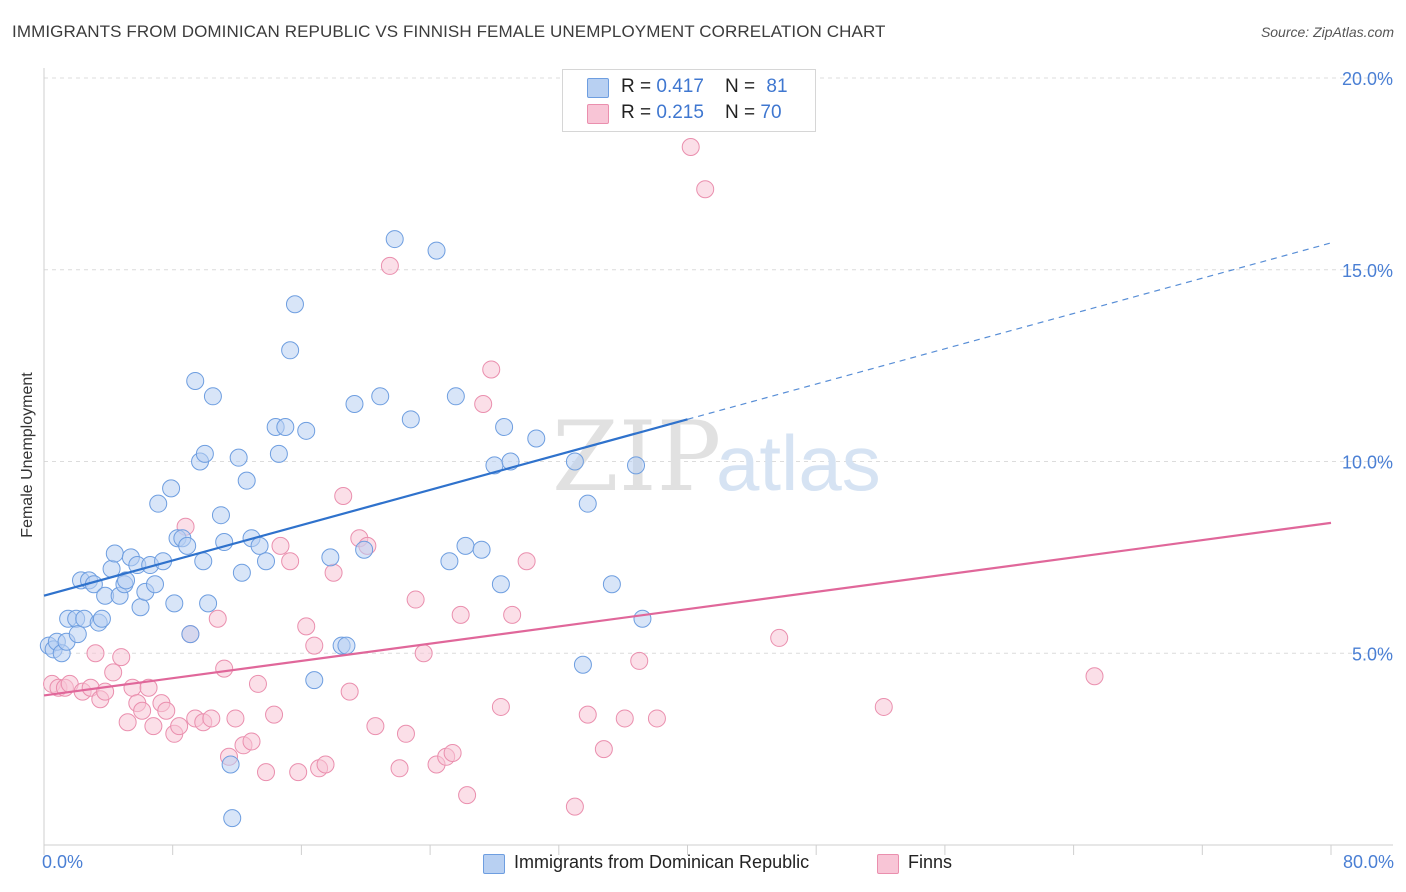 The image size is (1406, 892). What do you see at coordinates (598, 88) in the screenshot?
I see `legend-swatch-blue` at bounding box center [598, 88].